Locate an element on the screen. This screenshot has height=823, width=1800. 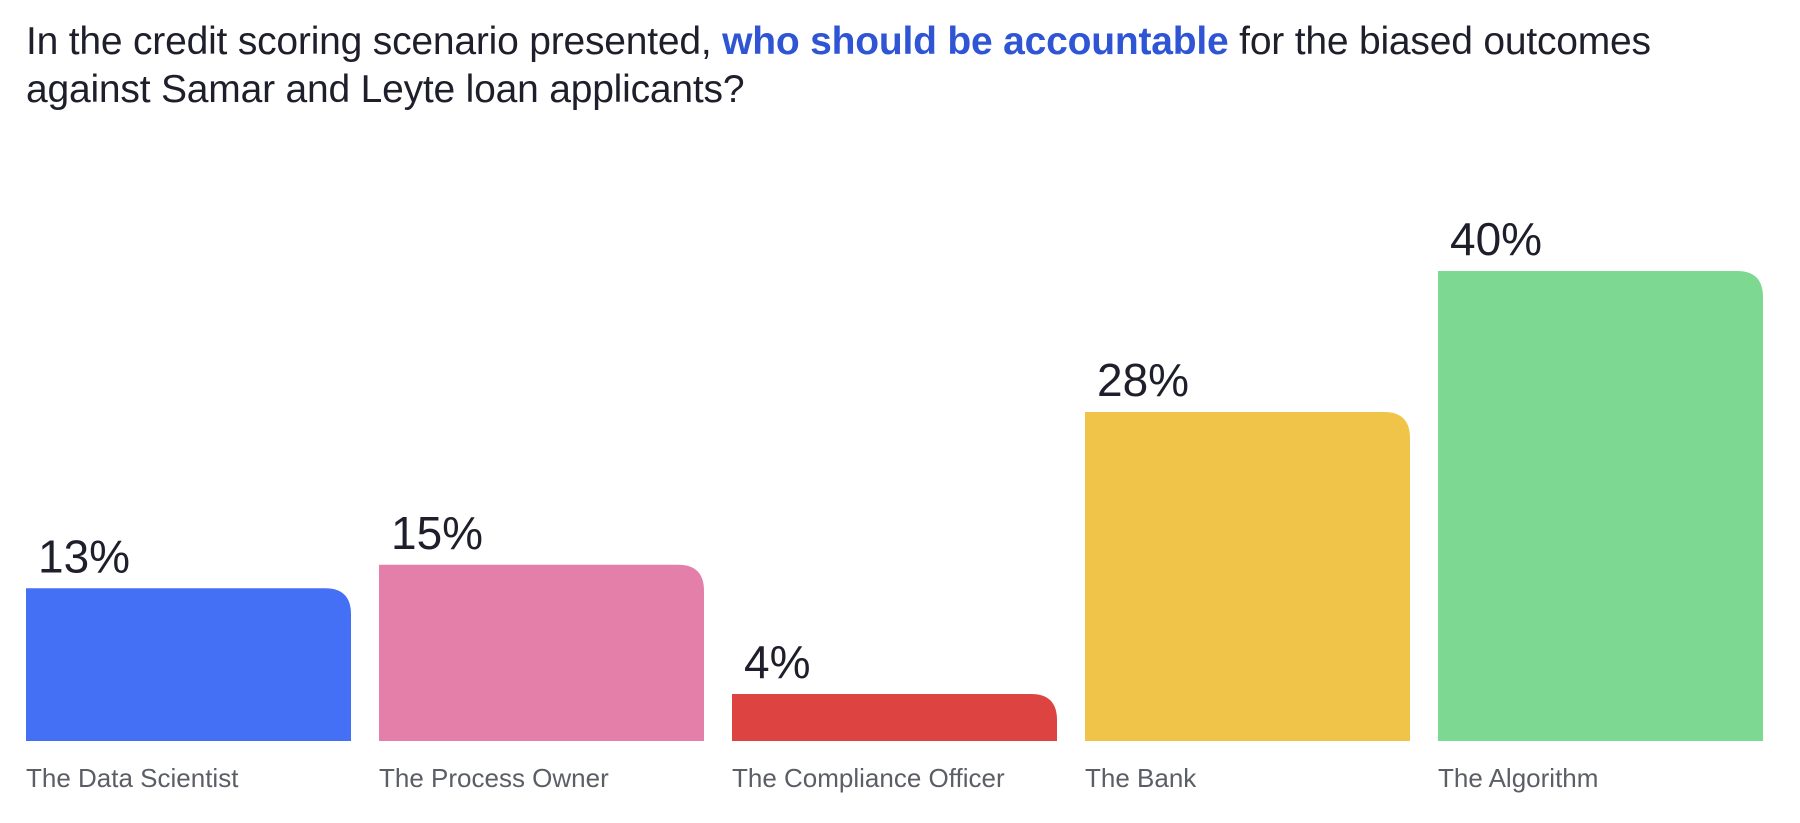
bar-the-compliance-officer is located at coordinates (894, 717).